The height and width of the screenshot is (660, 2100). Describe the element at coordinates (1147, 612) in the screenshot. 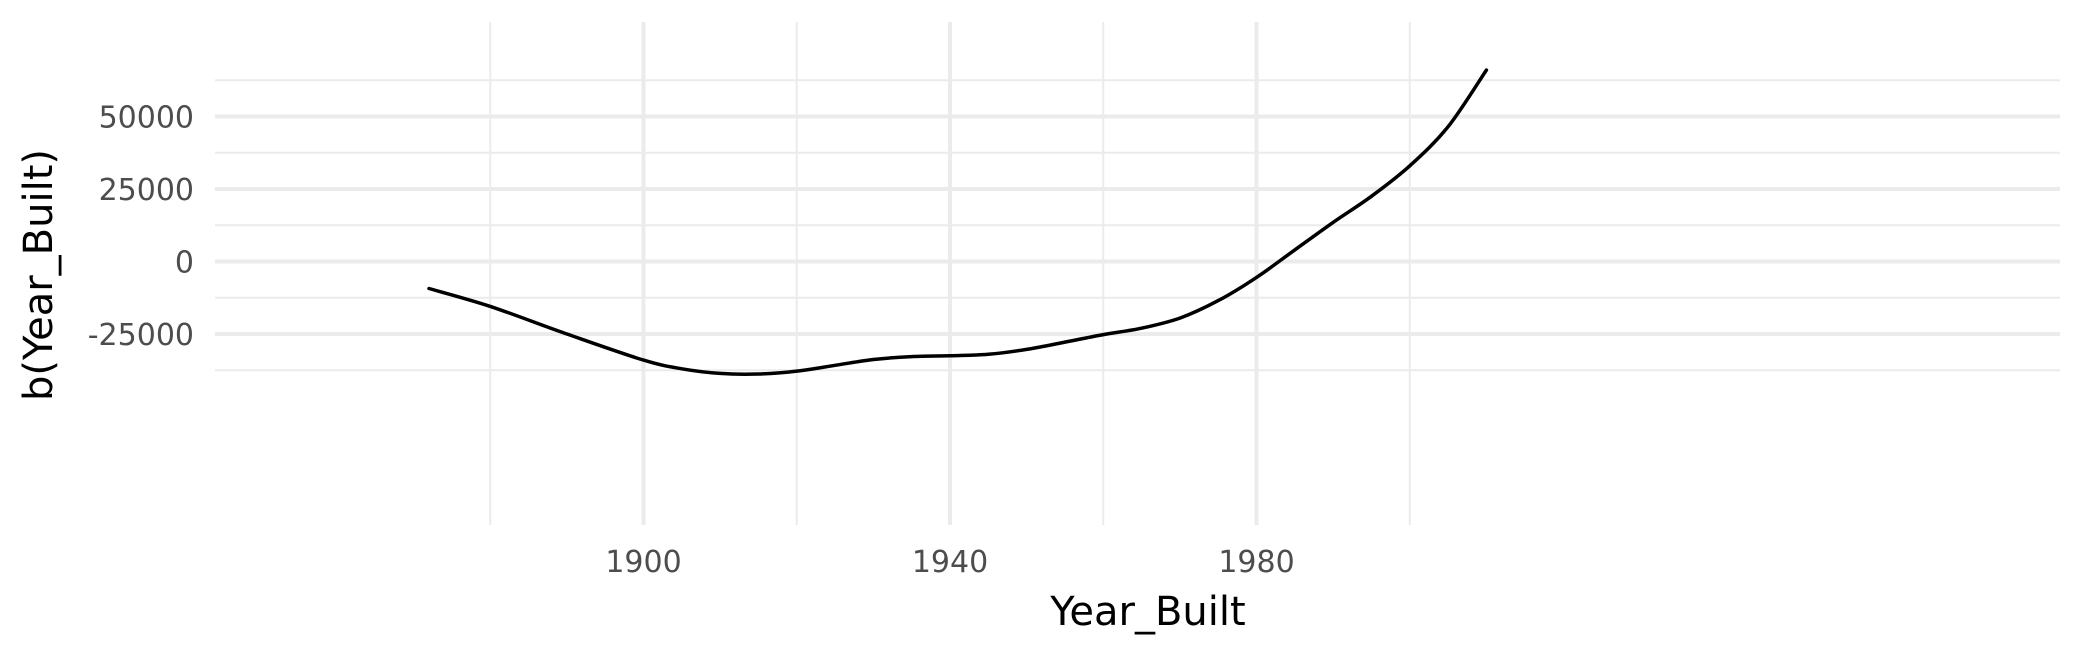

I see `x-axis-title: Year_Built` at that location.